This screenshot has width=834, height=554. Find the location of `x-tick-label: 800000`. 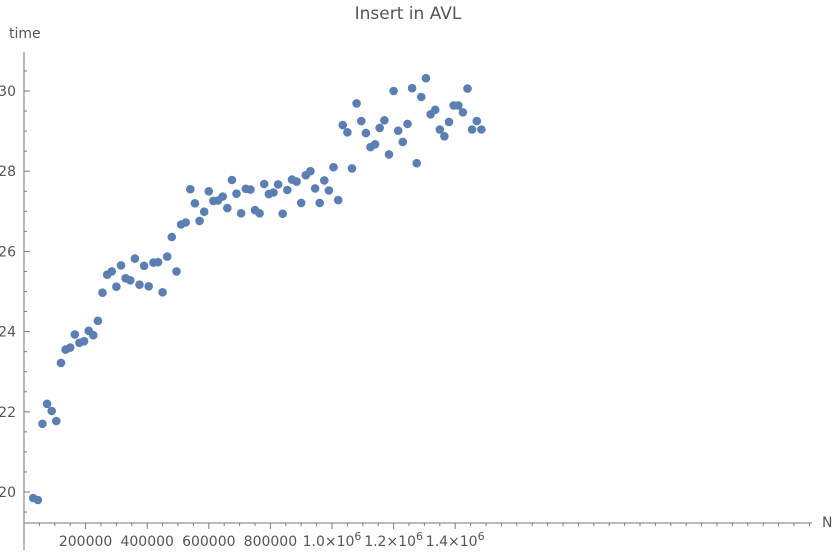

x-tick-label: 800000 is located at coordinates (270, 542).